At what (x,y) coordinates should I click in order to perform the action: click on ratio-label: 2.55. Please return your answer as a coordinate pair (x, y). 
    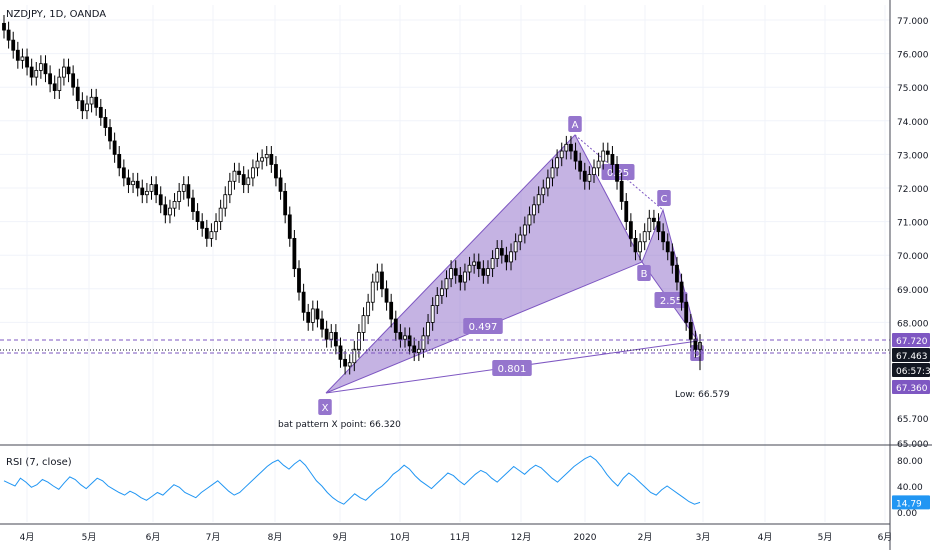
    Looking at the image, I should click on (671, 301).